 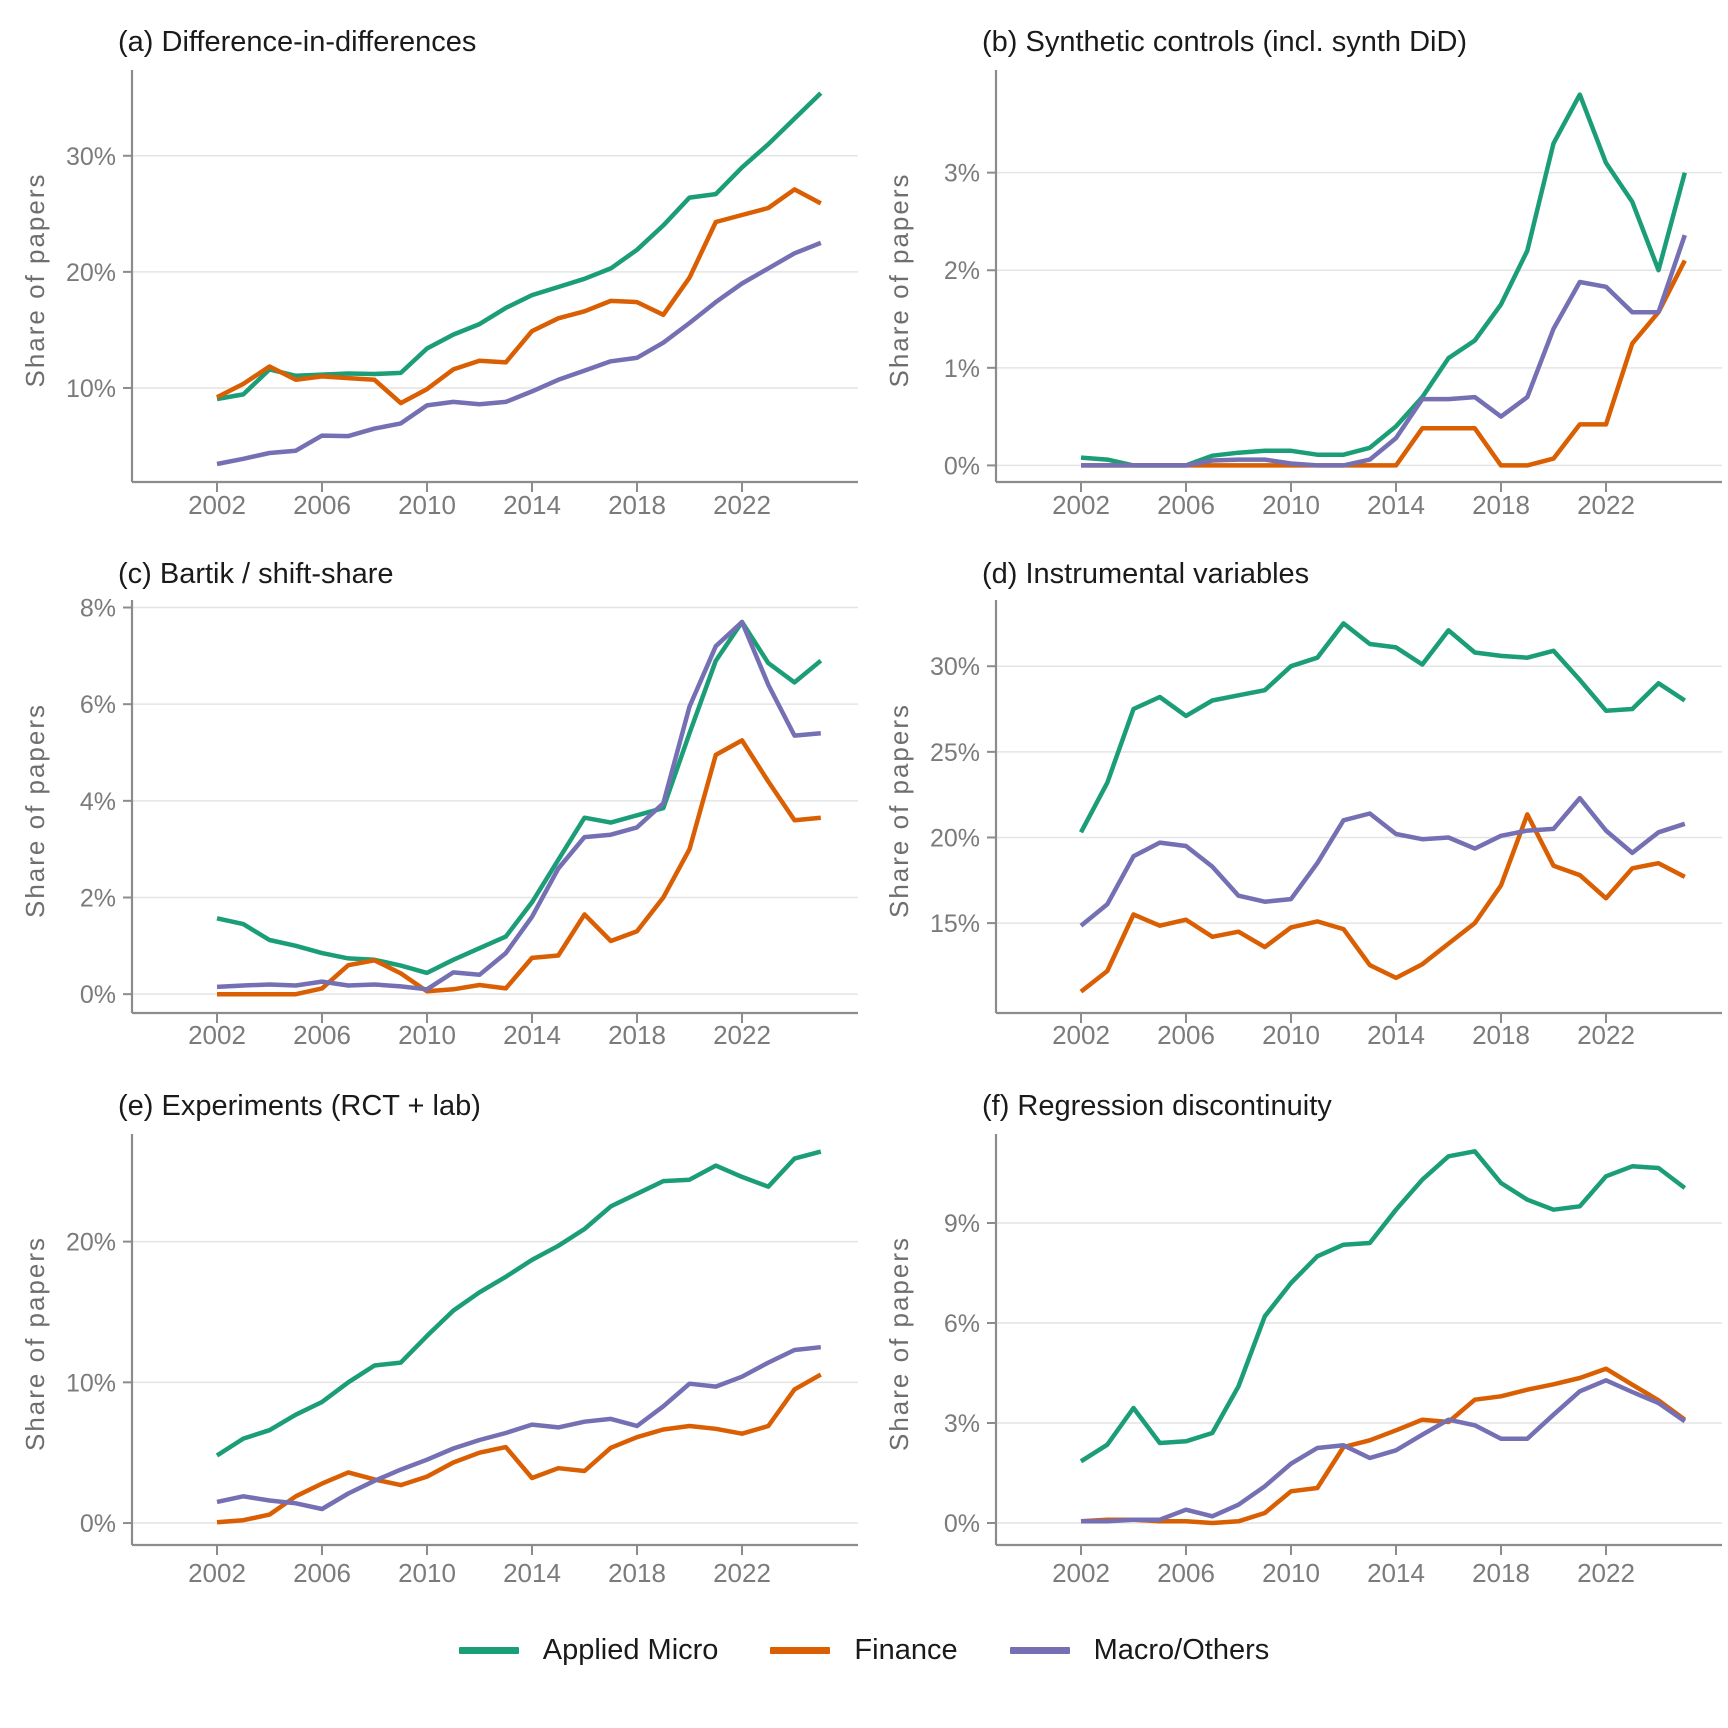 I want to click on y-tick-label: 15%, so click(x=955, y=924).